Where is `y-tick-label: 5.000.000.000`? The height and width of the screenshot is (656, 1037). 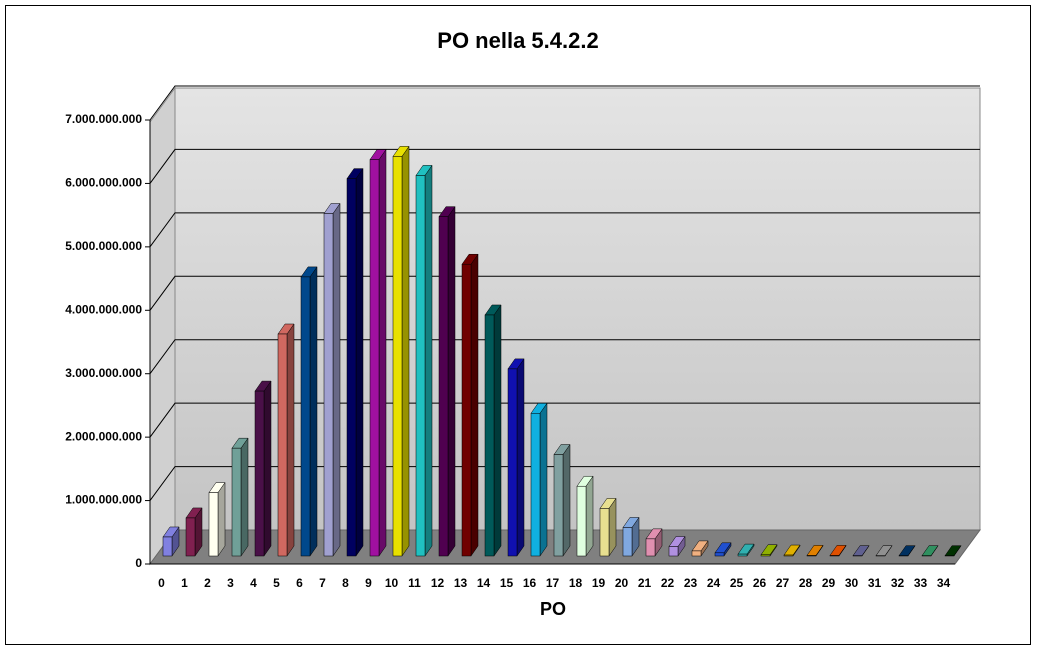 y-tick-label: 5.000.000.000 is located at coordinates (103, 246).